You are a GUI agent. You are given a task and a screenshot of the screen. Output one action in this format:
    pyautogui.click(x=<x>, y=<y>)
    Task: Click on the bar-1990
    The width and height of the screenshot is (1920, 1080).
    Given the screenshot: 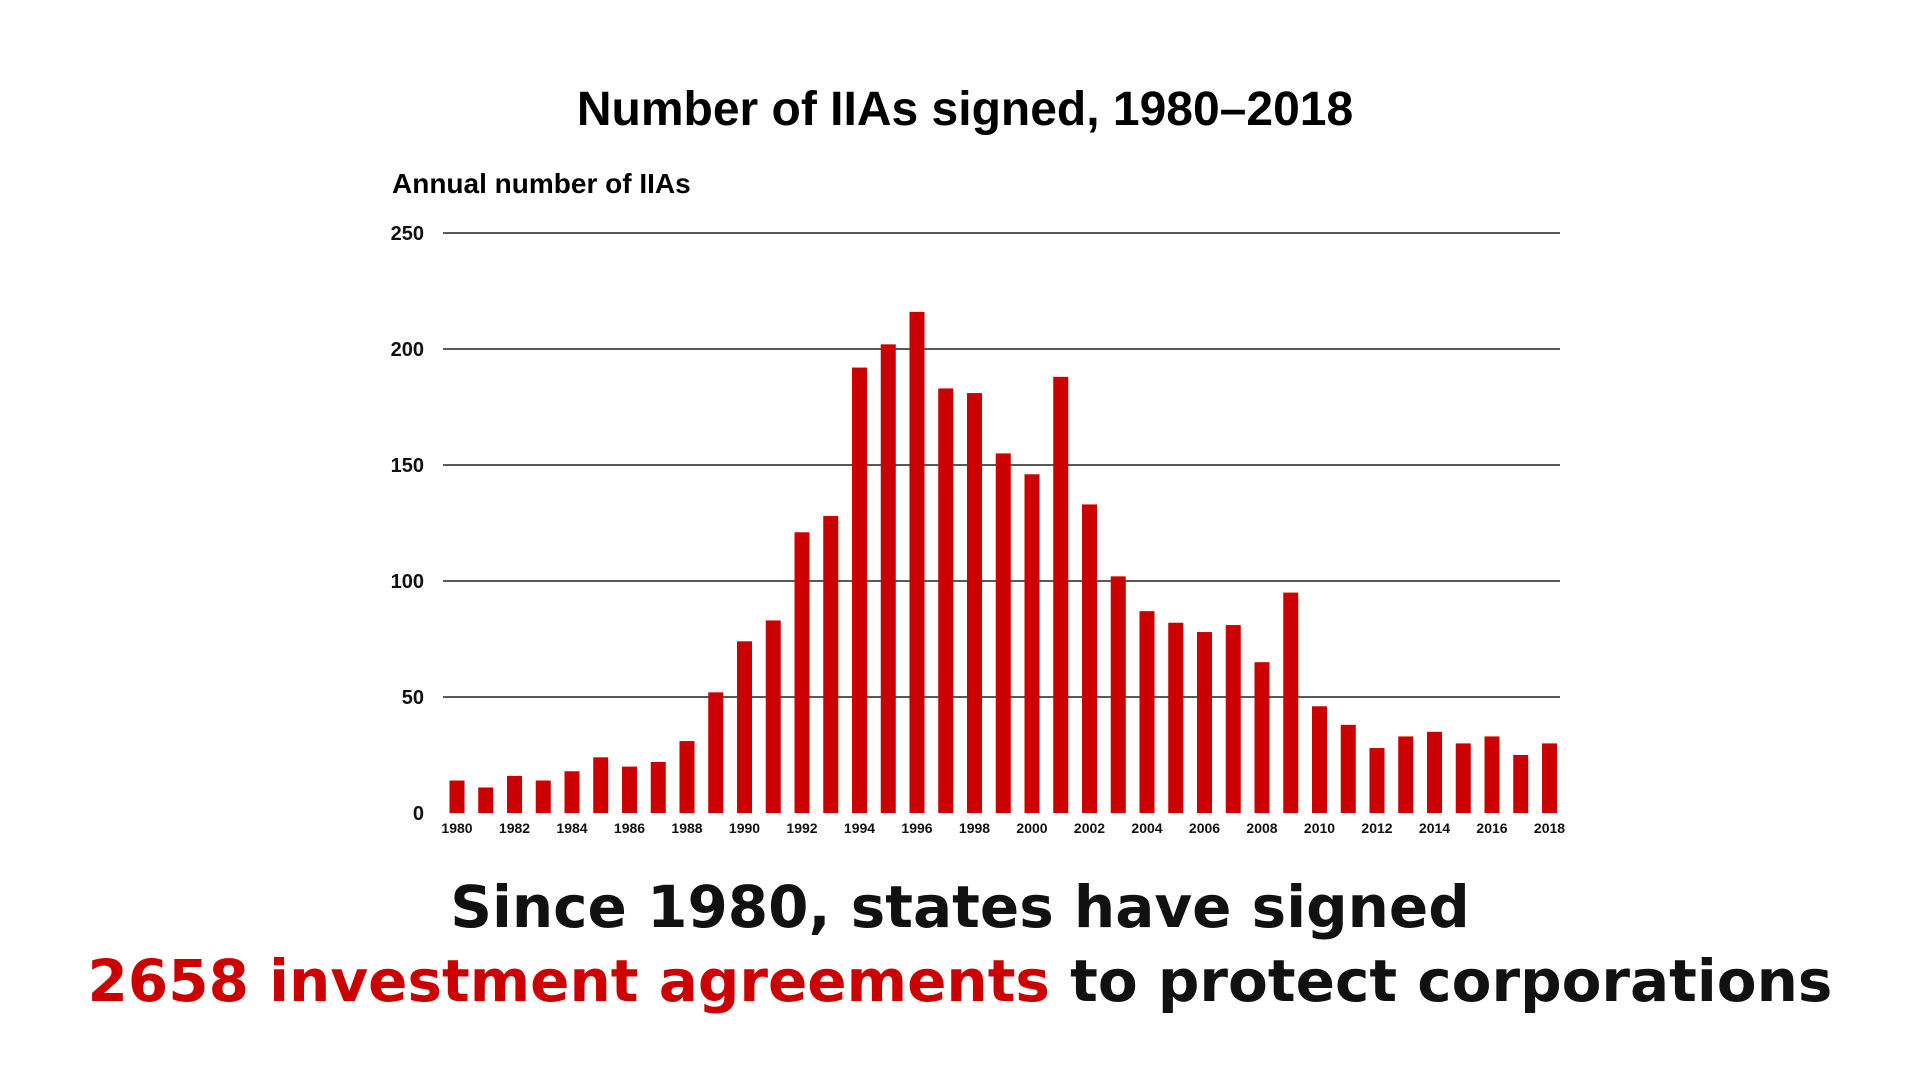 What is the action you would take?
    pyautogui.click(x=744, y=727)
    